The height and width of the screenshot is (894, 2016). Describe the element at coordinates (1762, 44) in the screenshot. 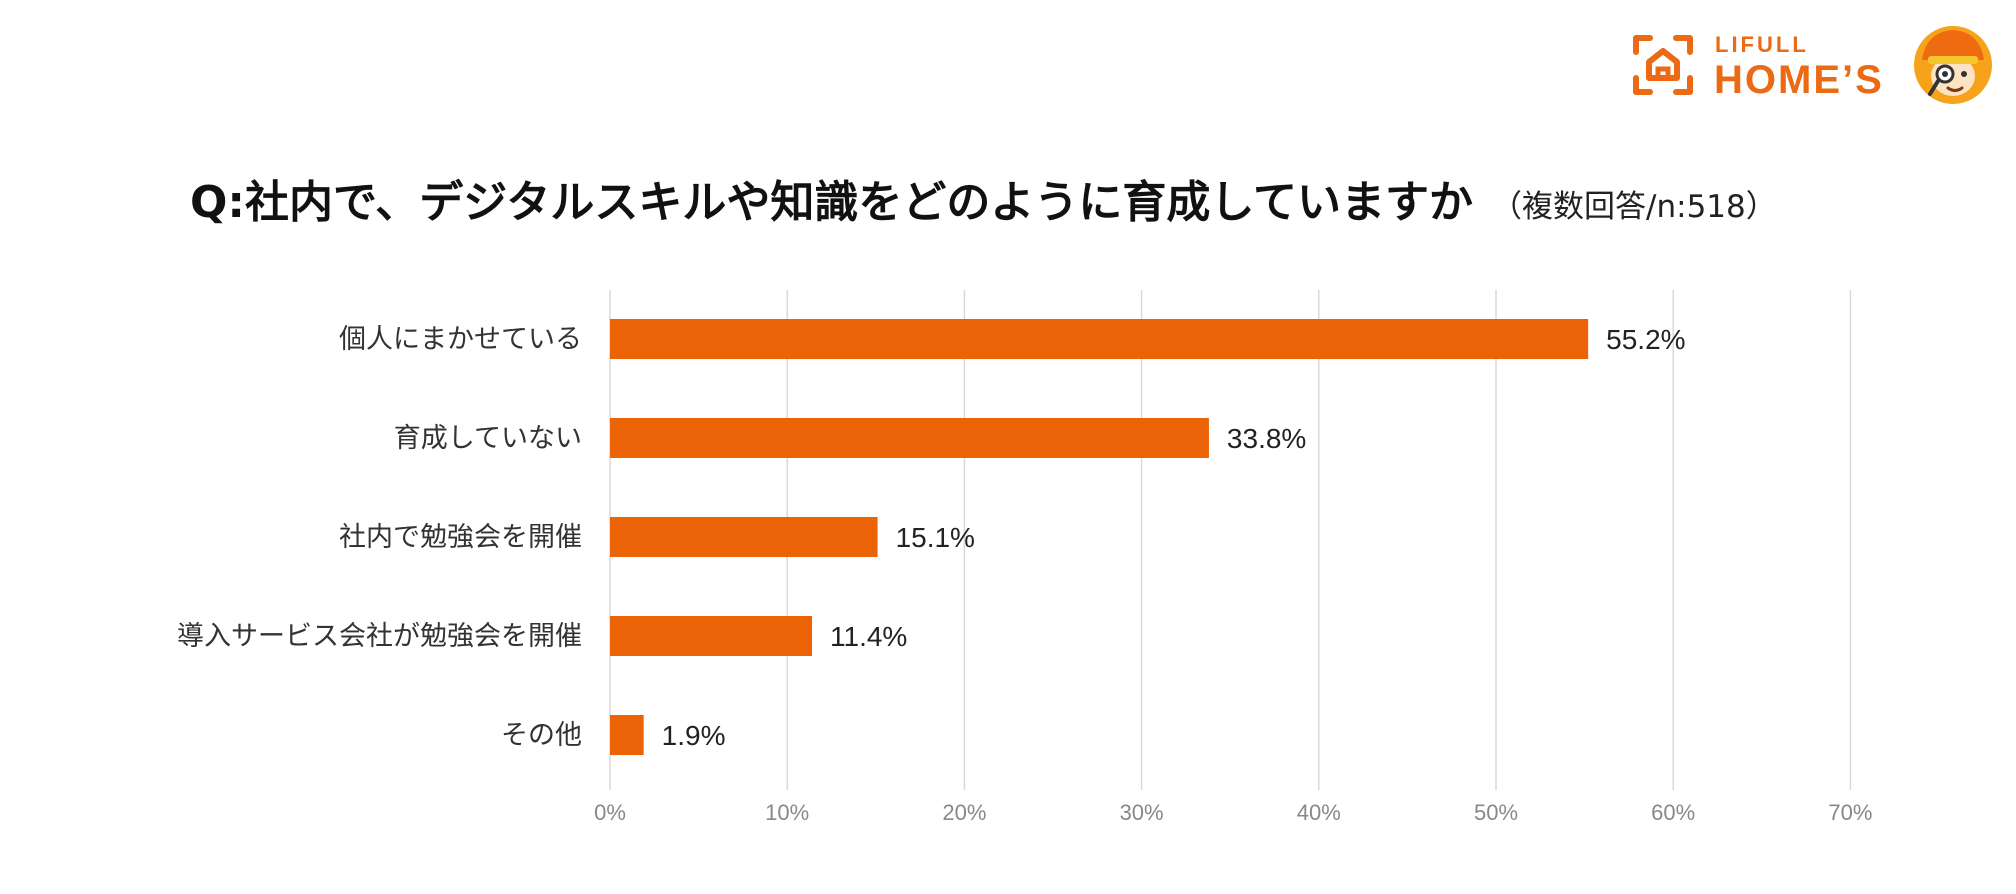

I see `brand-name-small: LIFULL` at that location.